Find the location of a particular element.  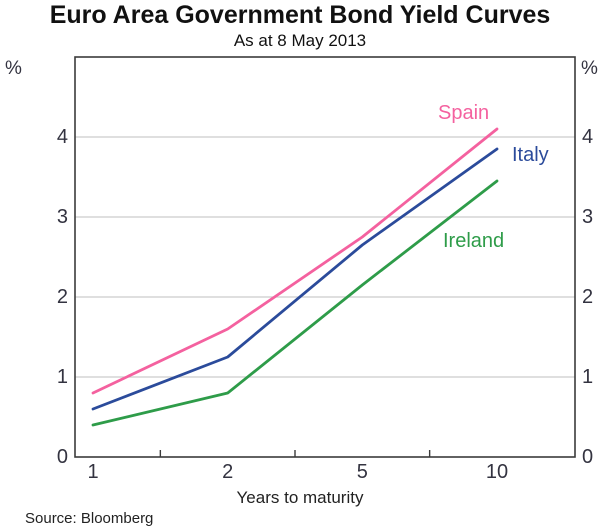

series-label-italy: Italy is located at coordinates (530, 155).